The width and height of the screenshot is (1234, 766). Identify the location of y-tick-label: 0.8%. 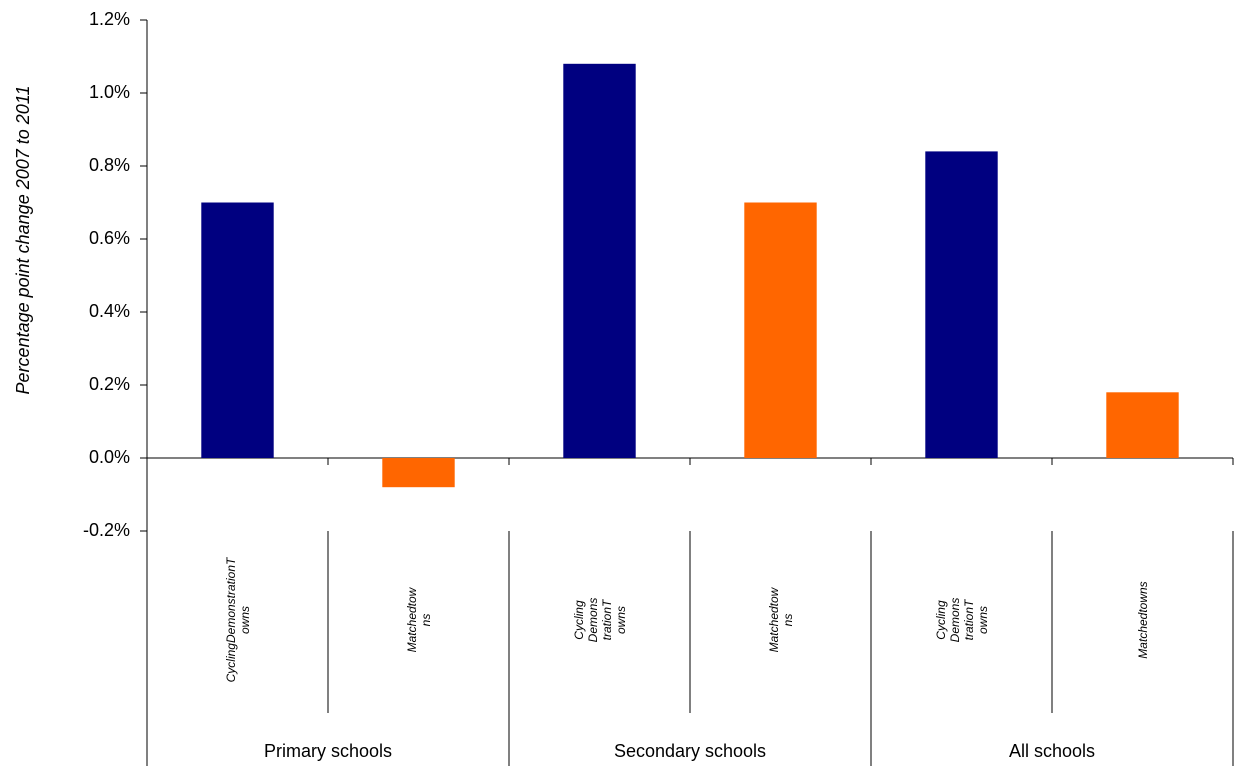
(109, 165).